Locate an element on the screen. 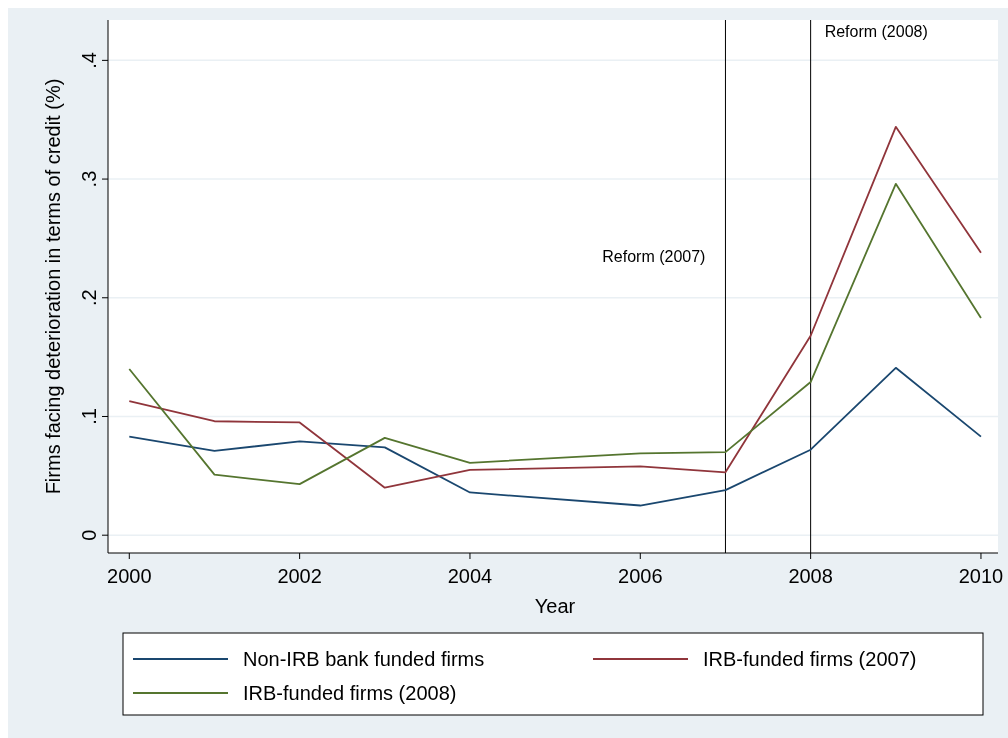 This screenshot has height=738, width=1008. x-tick-label: 2006 is located at coordinates (640, 576).